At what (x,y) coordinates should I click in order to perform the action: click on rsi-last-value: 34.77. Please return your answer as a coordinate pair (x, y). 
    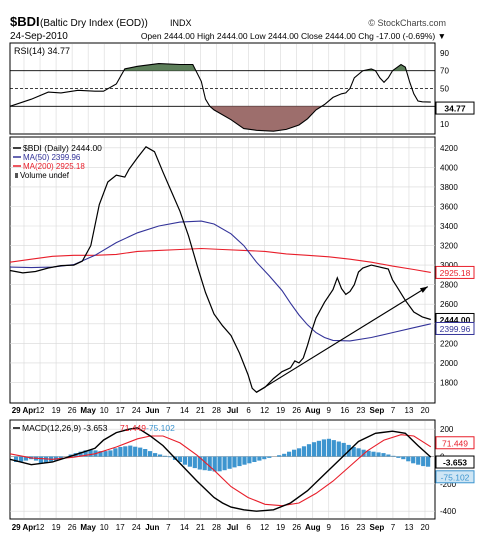
    Looking at the image, I should click on (455, 109).